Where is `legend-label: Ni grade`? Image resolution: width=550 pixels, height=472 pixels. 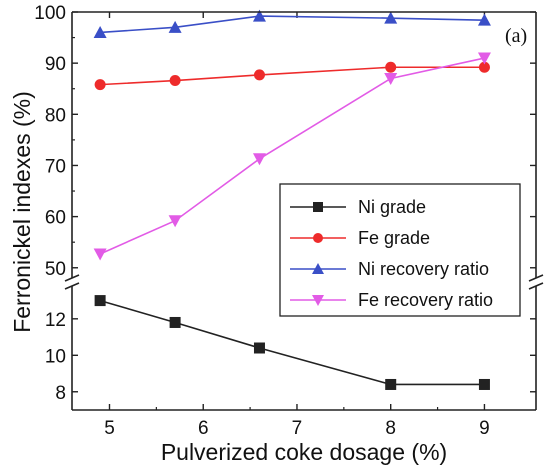
legend-label: Ni grade is located at coordinates (392, 207).